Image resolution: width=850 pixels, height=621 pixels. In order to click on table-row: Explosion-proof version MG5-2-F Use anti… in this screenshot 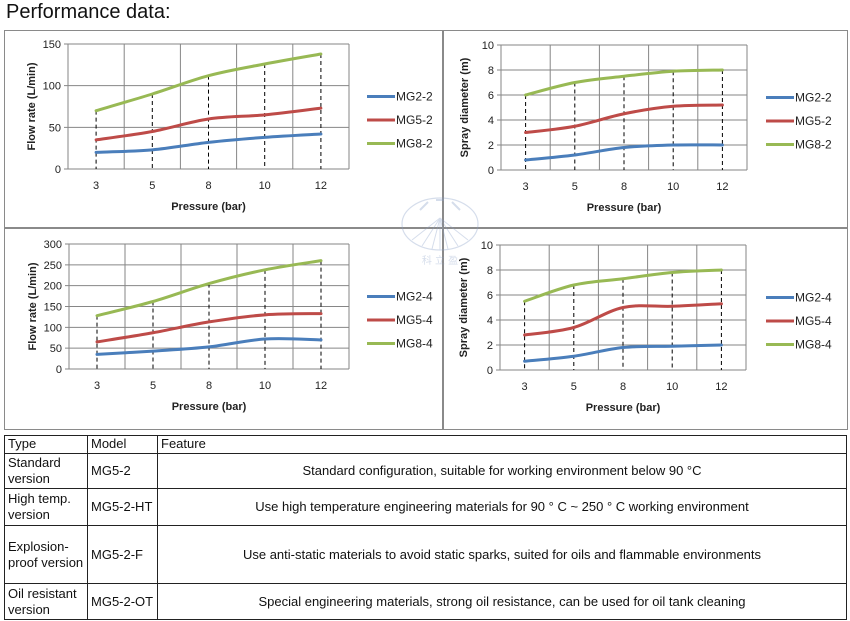, I will do `click(425, 554)`.